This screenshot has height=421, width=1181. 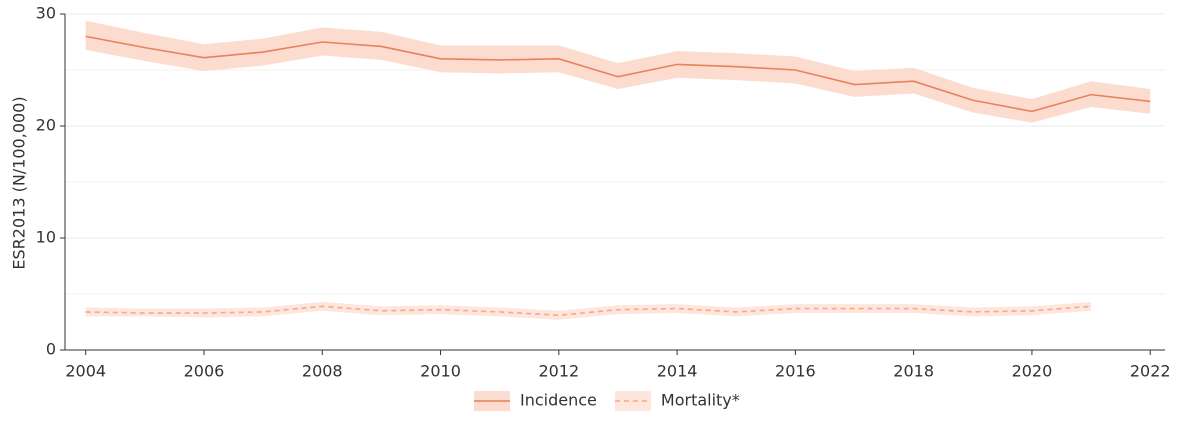 What do you see at coordinates (46, 237) in the screenshot?
I see `y-tick-label: 10` at bounding box center [46, 237].